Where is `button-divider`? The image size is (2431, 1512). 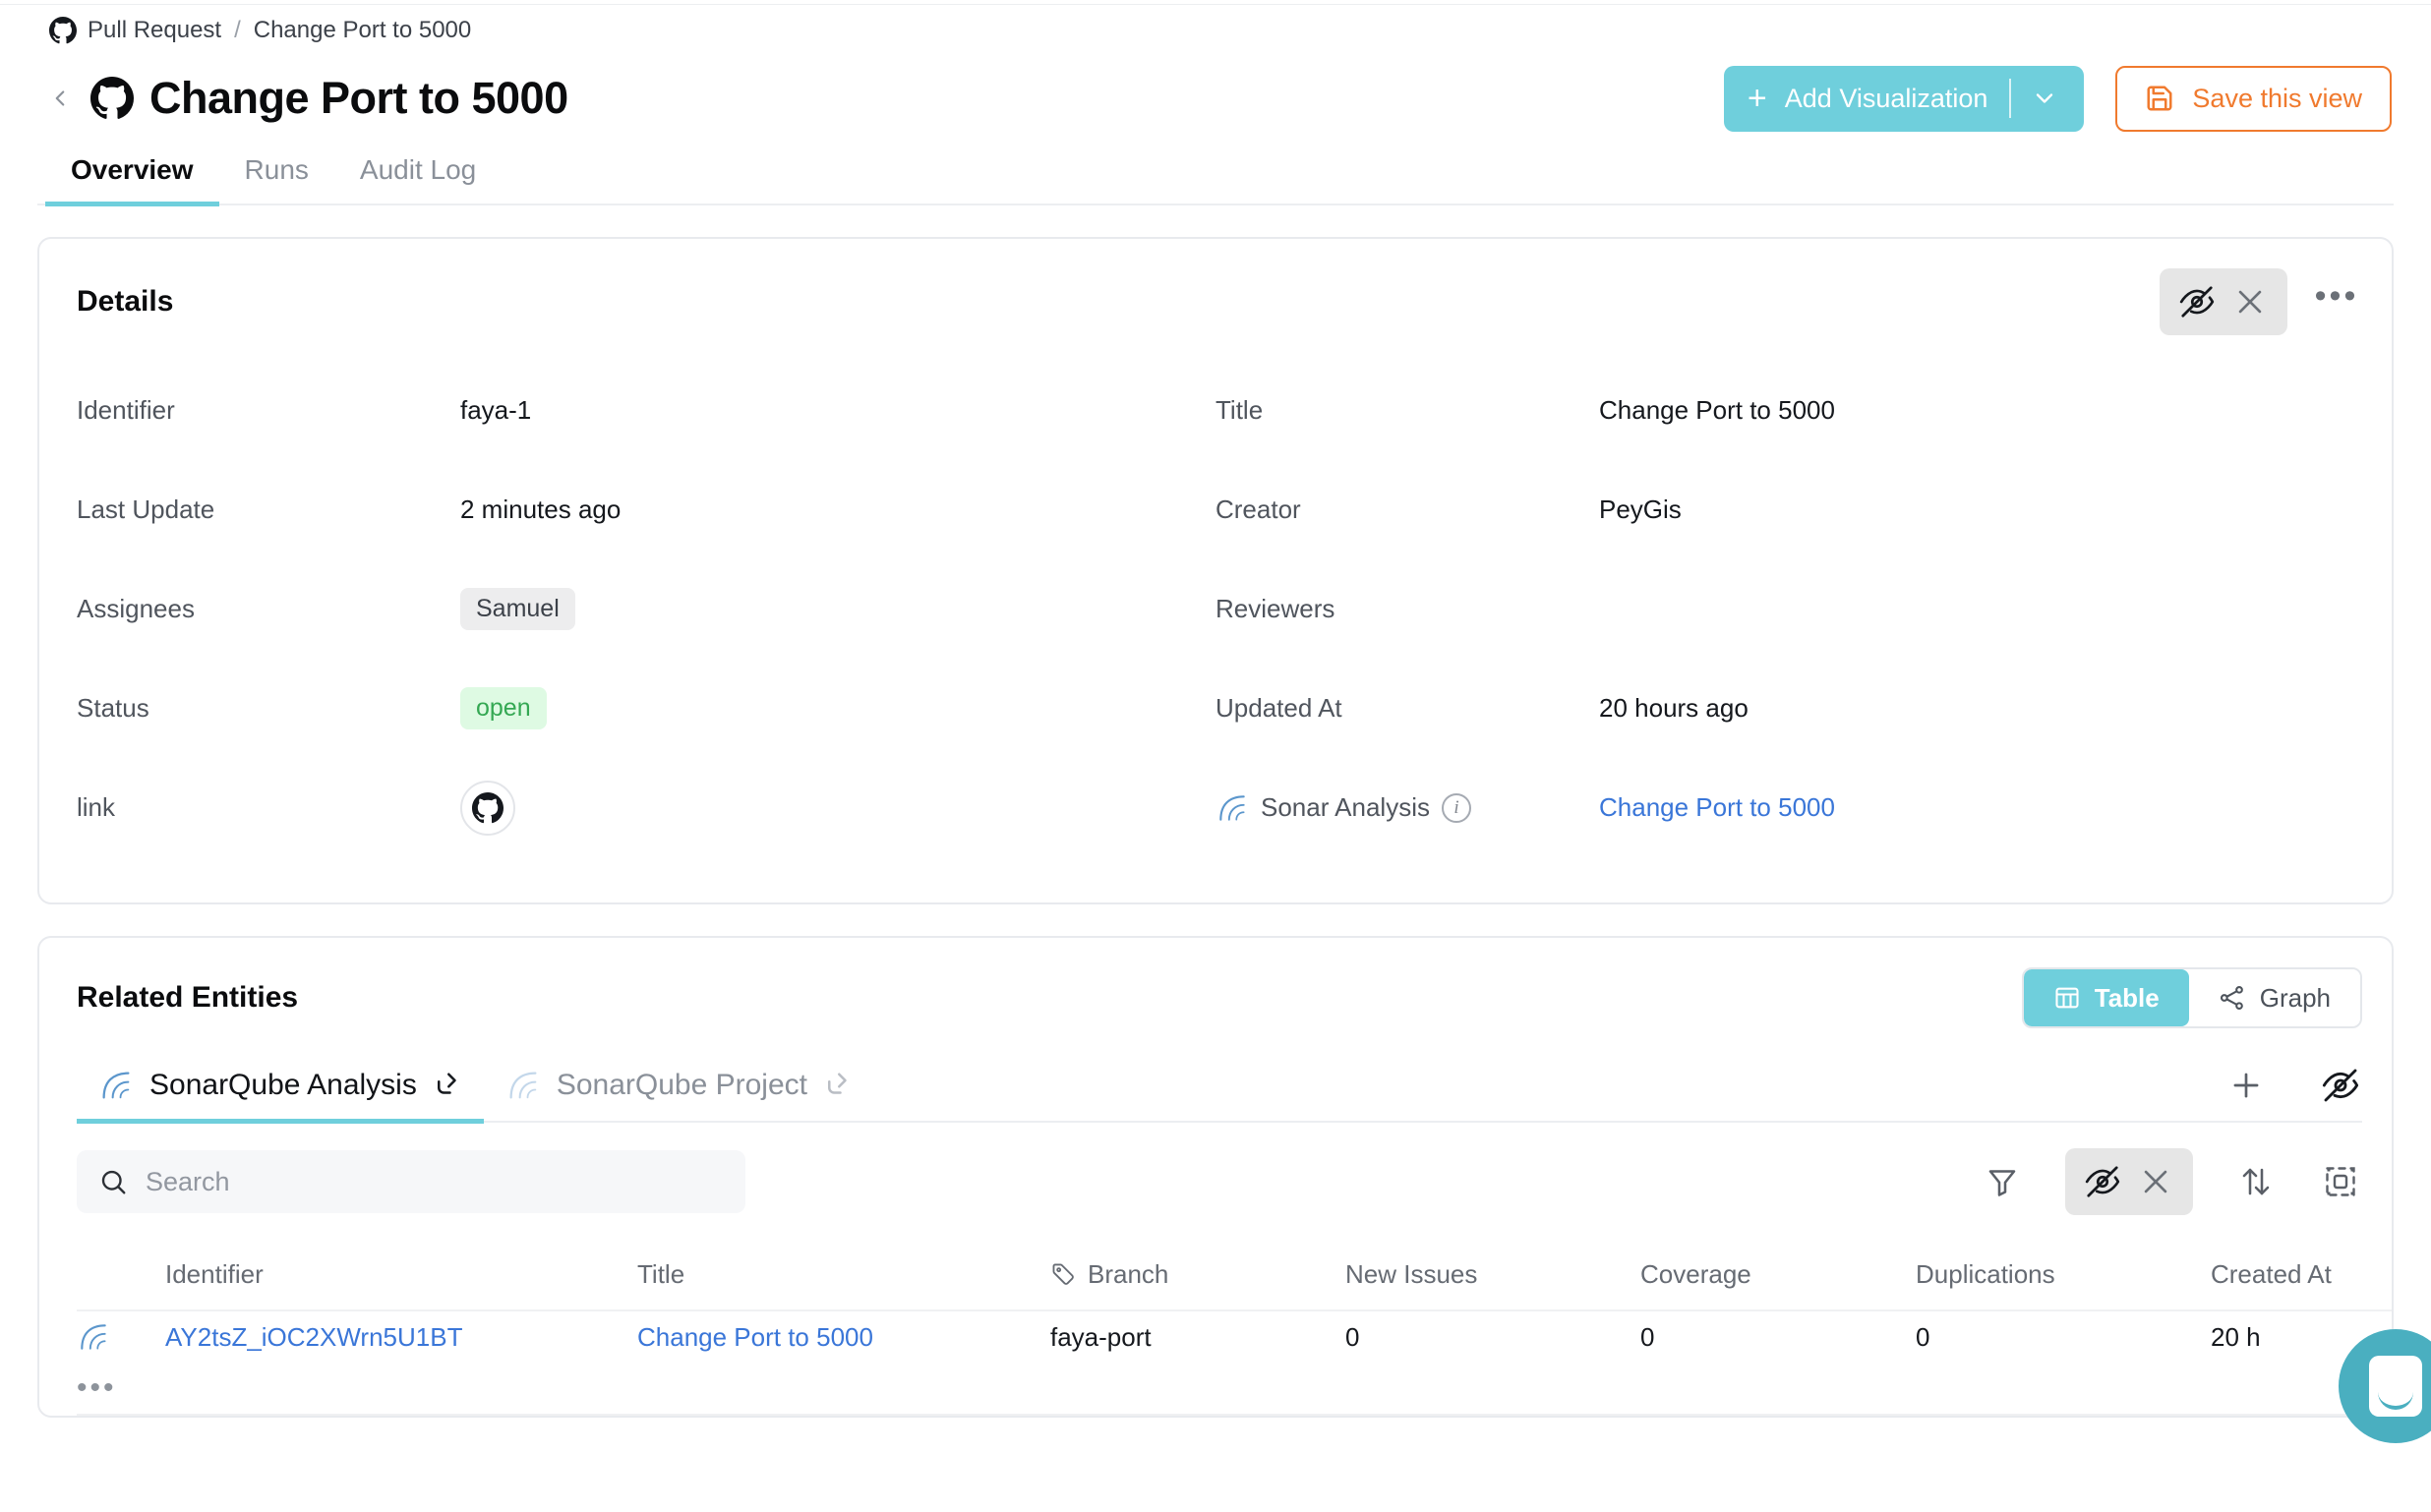
button-divider is located at coordinates (2011, 98).